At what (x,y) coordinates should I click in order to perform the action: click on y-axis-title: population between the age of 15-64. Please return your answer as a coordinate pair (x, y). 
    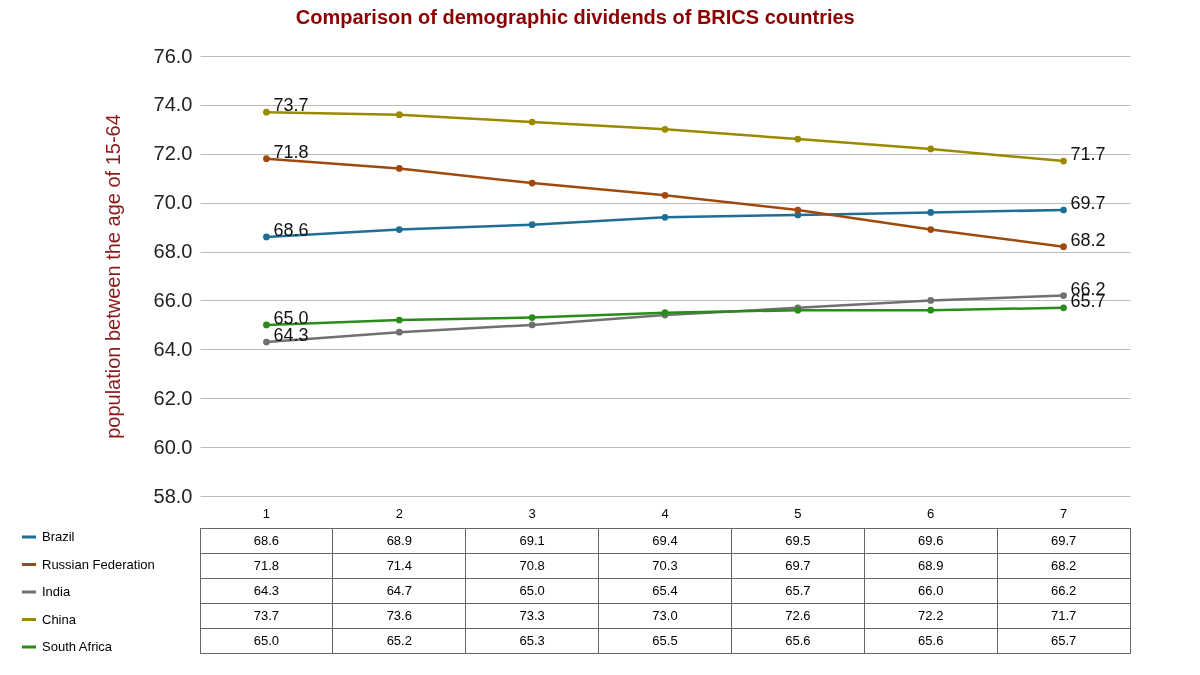
    Looking at the image, I should click on (112, 276).